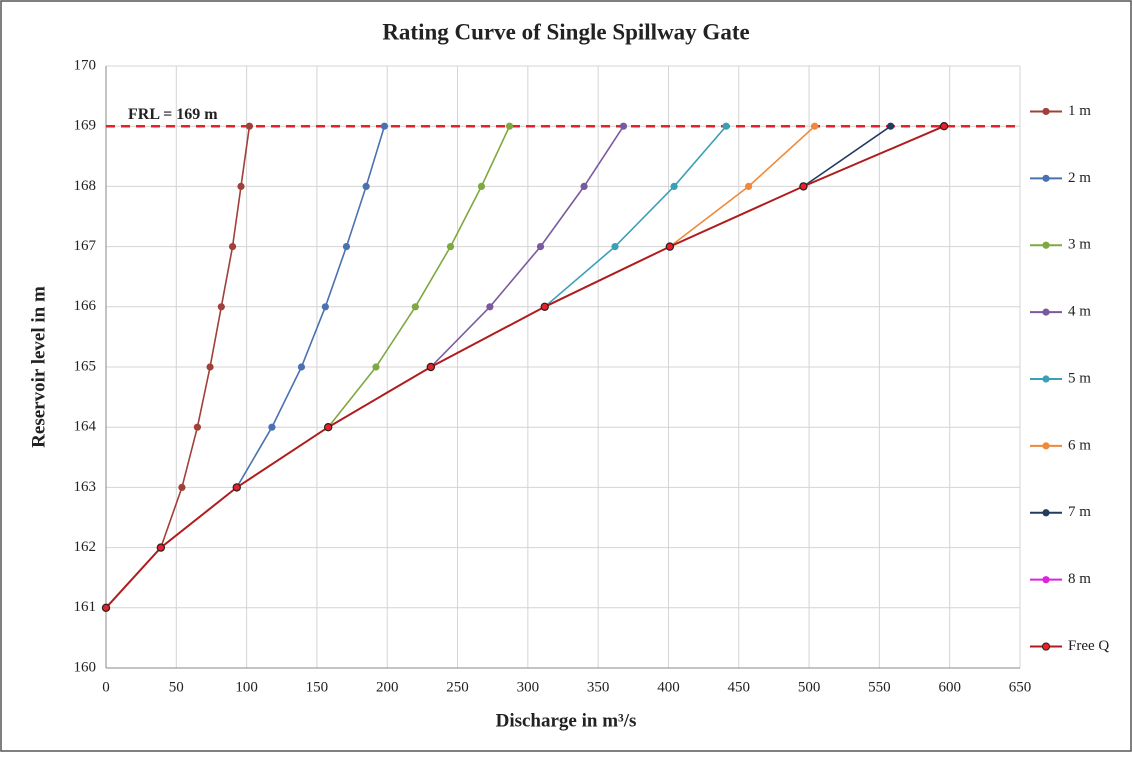 The height and width of the screenshot is (757, 1132). What do you see at coordinates (949, 687) in the screenshot?
I see `x-tick-label: 600` at bounding box center [949, 687].